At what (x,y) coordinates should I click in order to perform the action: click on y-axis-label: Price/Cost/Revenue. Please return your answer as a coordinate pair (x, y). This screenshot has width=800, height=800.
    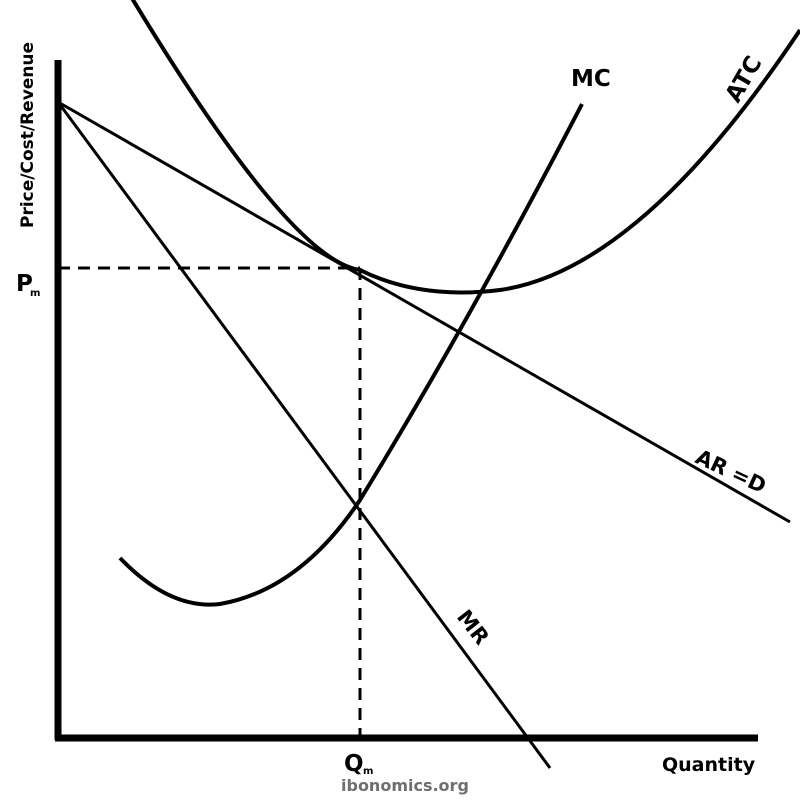
    Looking at the image, I should click on (28, 135).